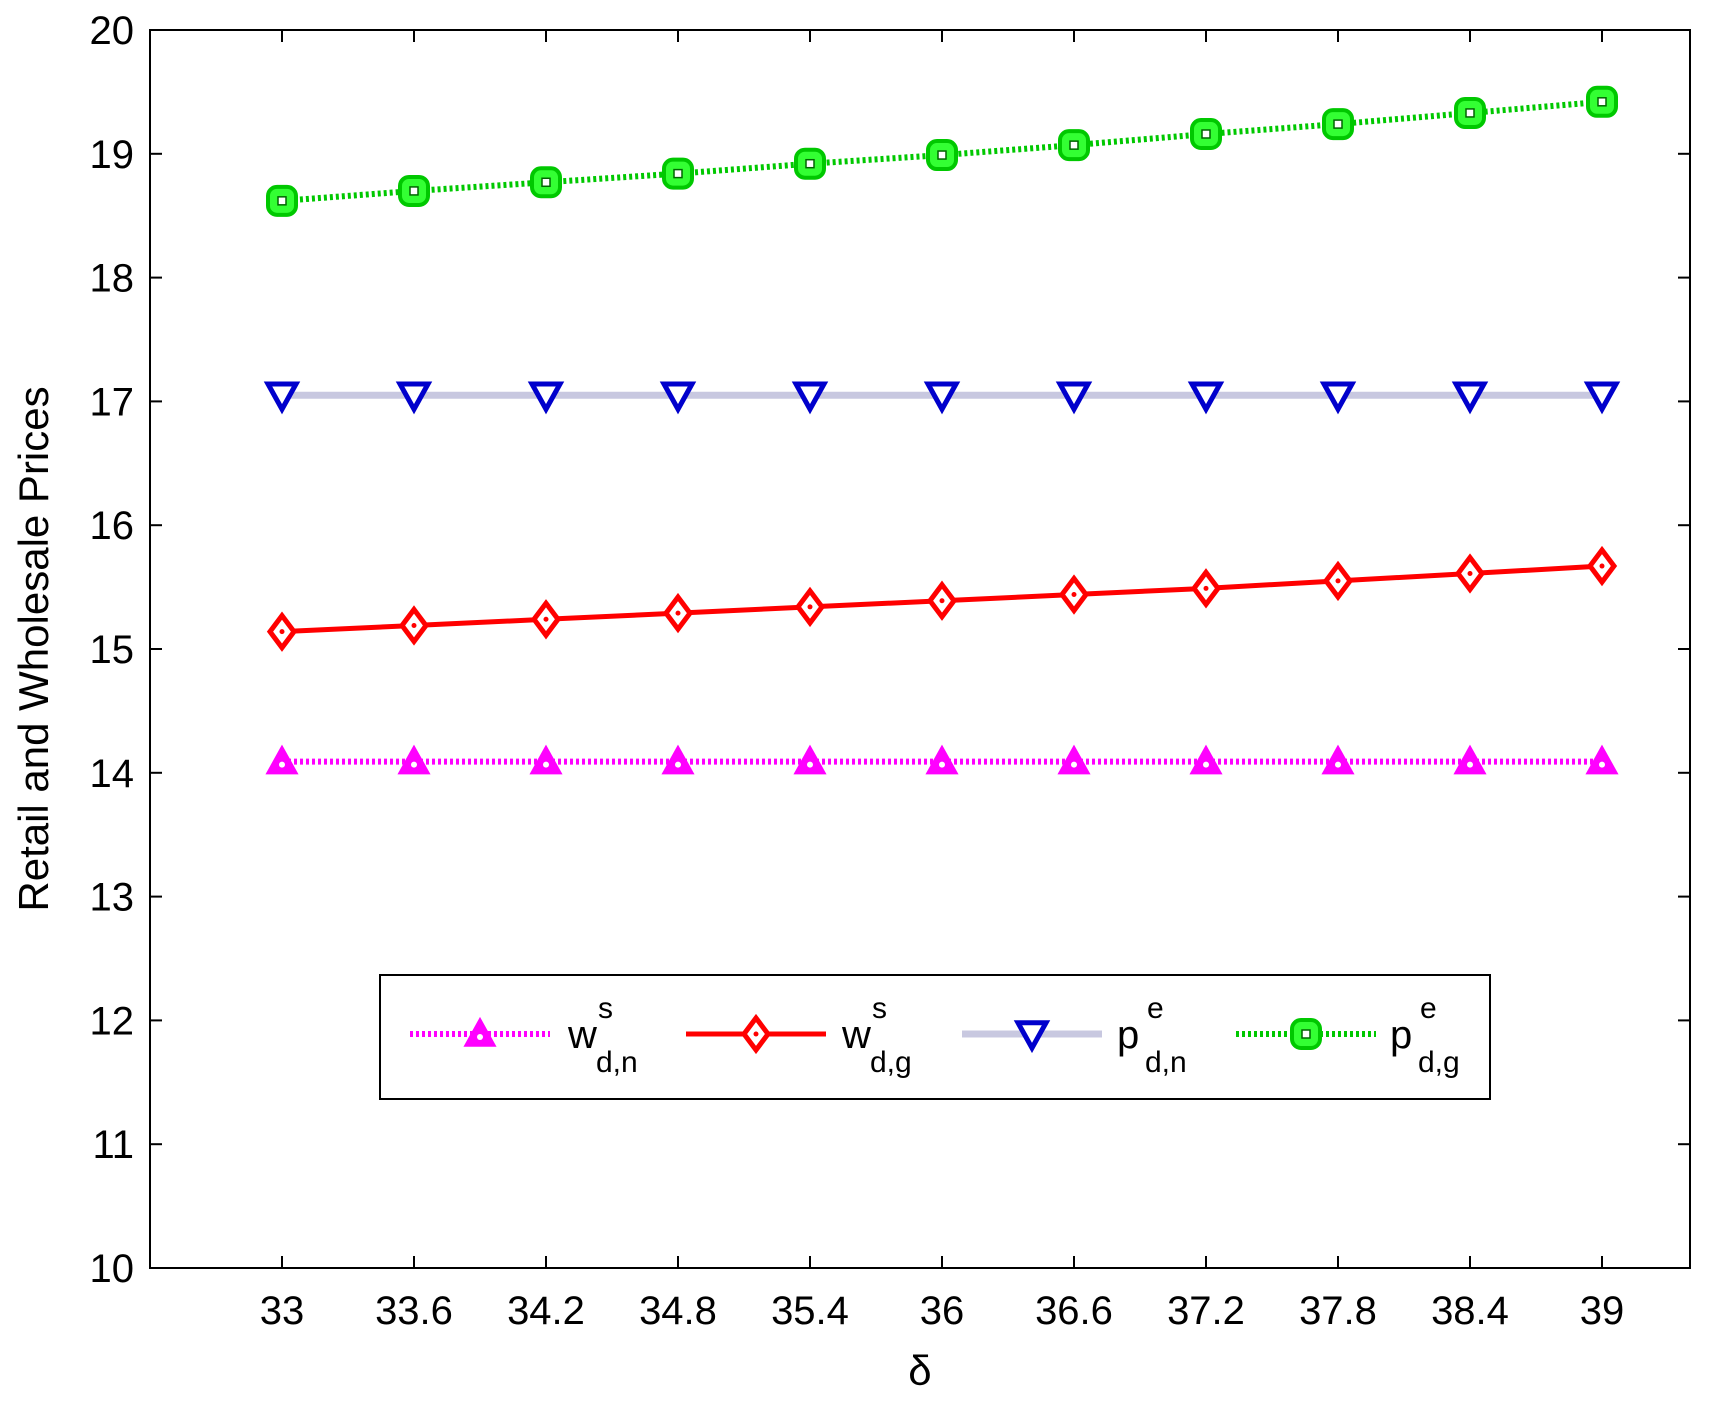 Image resolution: width=1730 pixels, height=1413 pixels. I want to click on y-tick-label: 13, so click(112, 898).